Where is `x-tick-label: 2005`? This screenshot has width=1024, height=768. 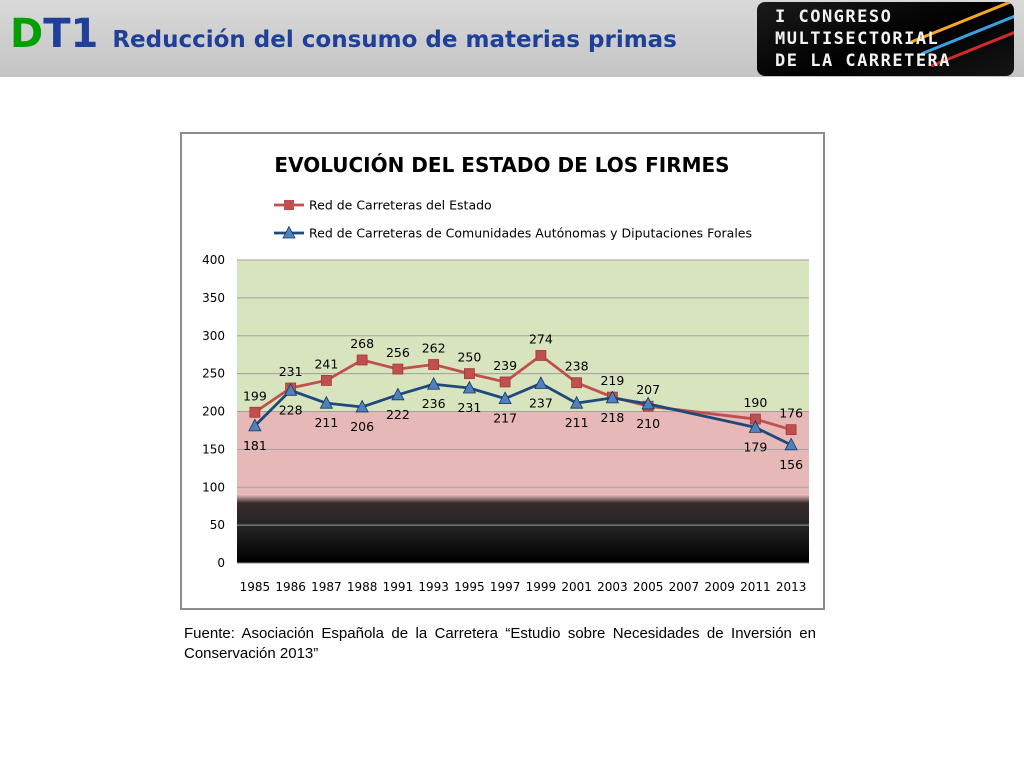 x-tick-label: 2005 is located at coordinates (648, 587).